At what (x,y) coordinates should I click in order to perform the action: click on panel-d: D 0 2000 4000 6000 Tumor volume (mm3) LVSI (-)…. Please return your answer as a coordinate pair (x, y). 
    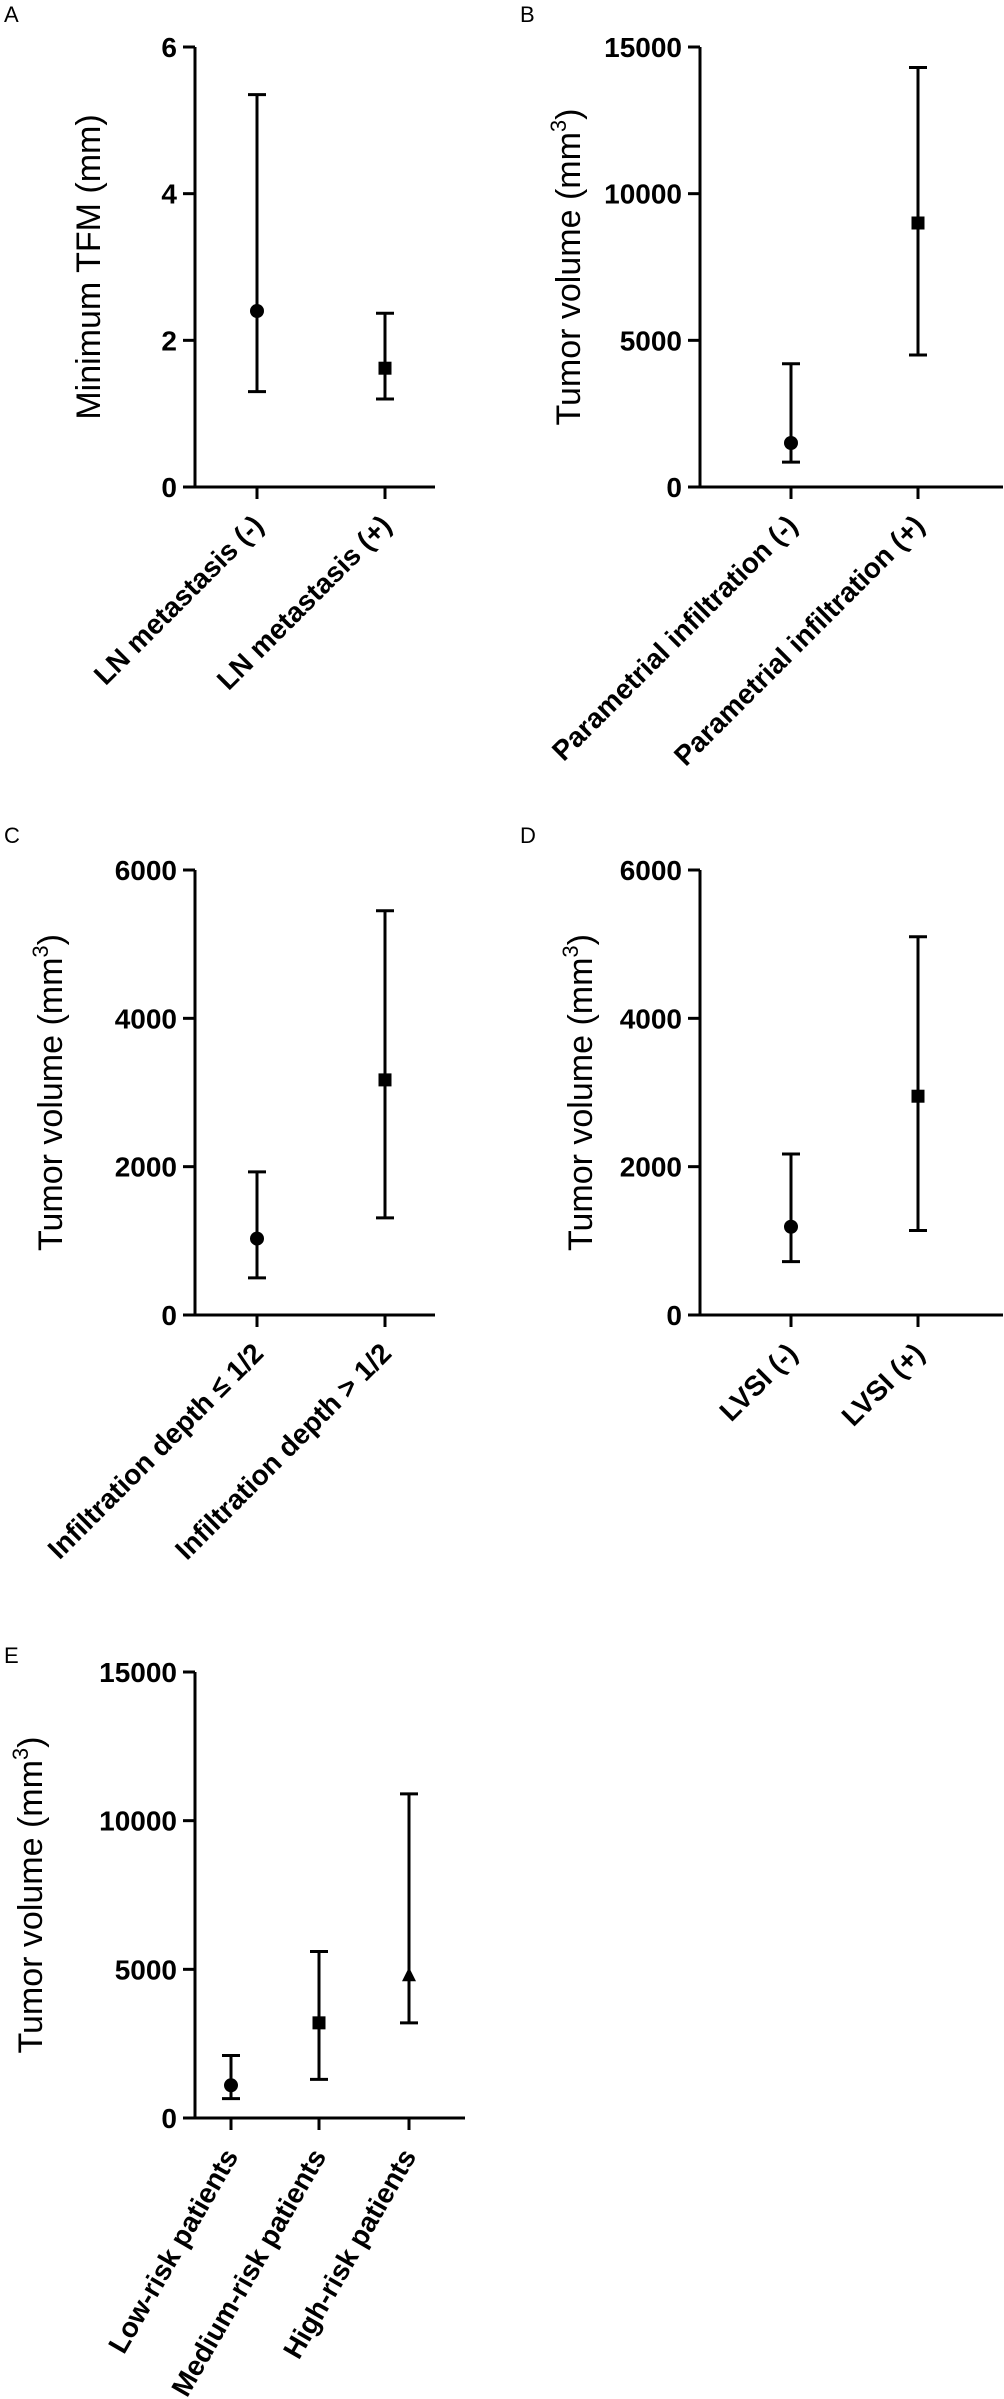
    Looking at the image, I should click on (761, 1127).